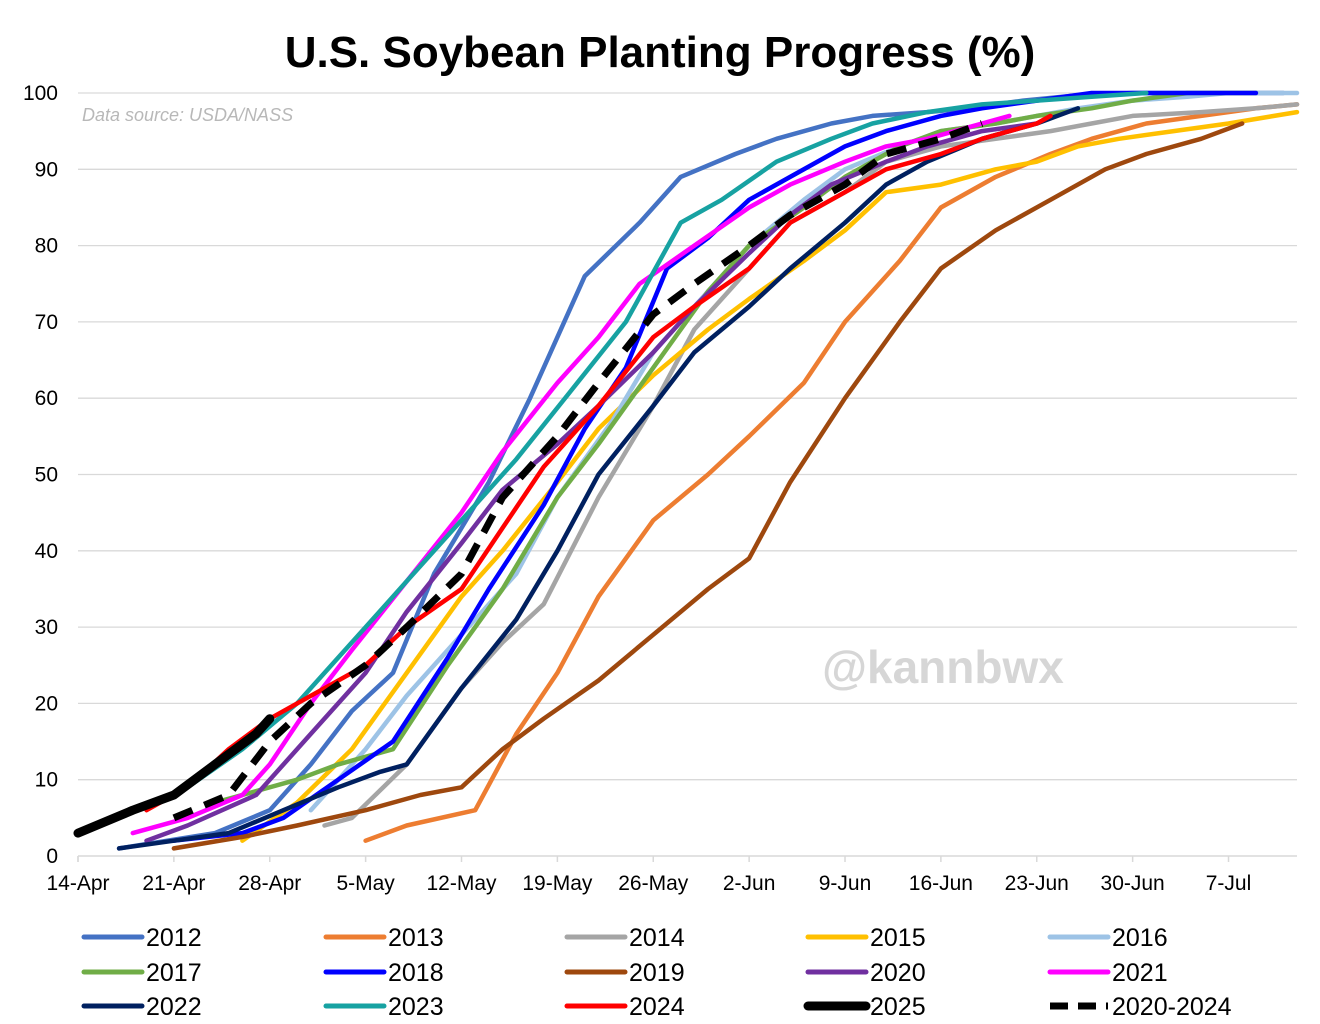 The image size is (1320, 1024). Describe the element at coordinates (1133, 883) in the screenshot. I see `x-tick-label: 30-Jun` at that location.